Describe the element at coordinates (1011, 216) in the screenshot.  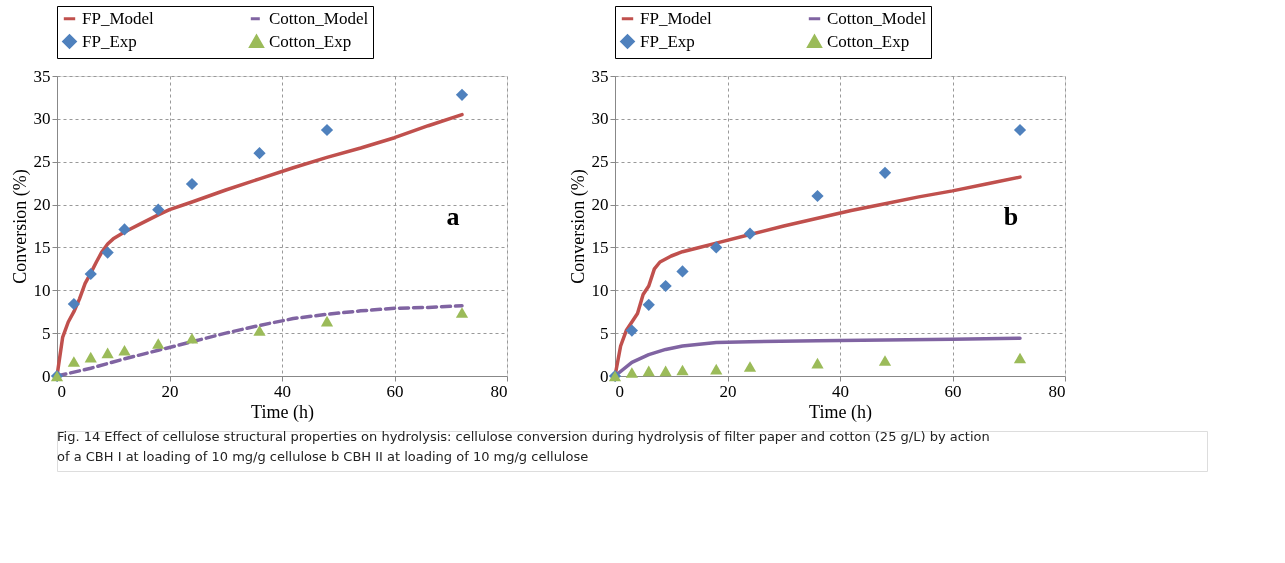
I see `annotation: b` at that location.